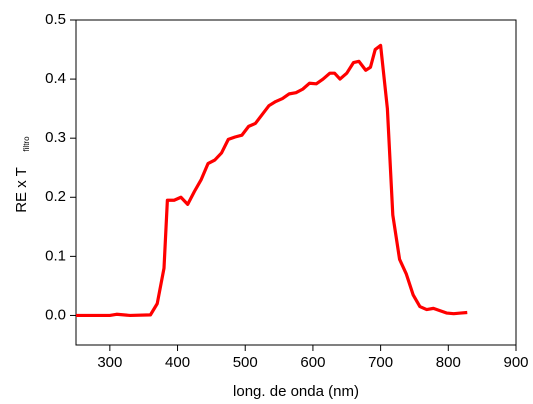  I want to click on y-axis-label: RE x T, so click(21, 190).